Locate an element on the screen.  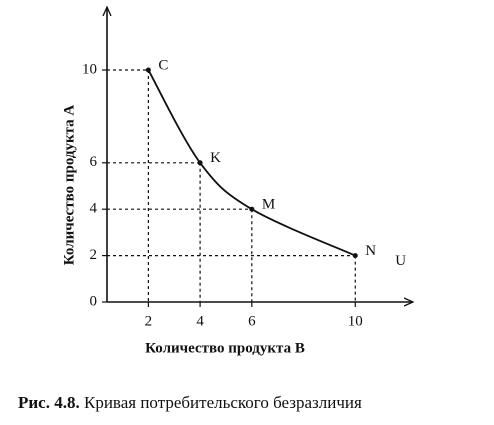
x-tick-label: 2 is located at coordinates (149, 321).